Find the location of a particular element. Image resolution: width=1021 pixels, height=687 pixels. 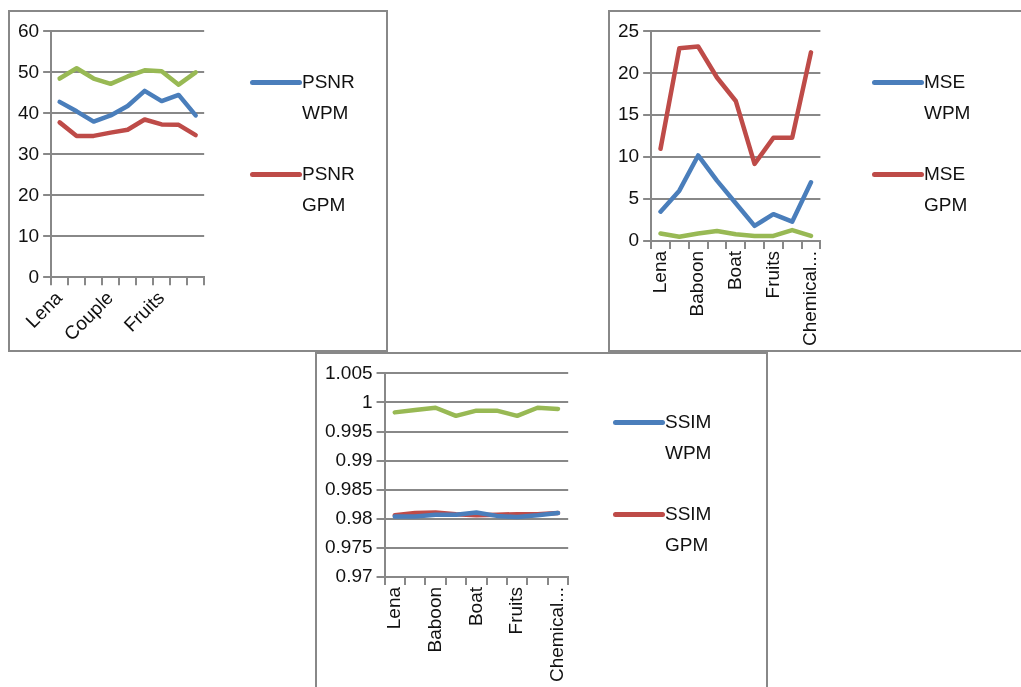

y-tick-label: 0.98 is located at coordinates (354, 518).